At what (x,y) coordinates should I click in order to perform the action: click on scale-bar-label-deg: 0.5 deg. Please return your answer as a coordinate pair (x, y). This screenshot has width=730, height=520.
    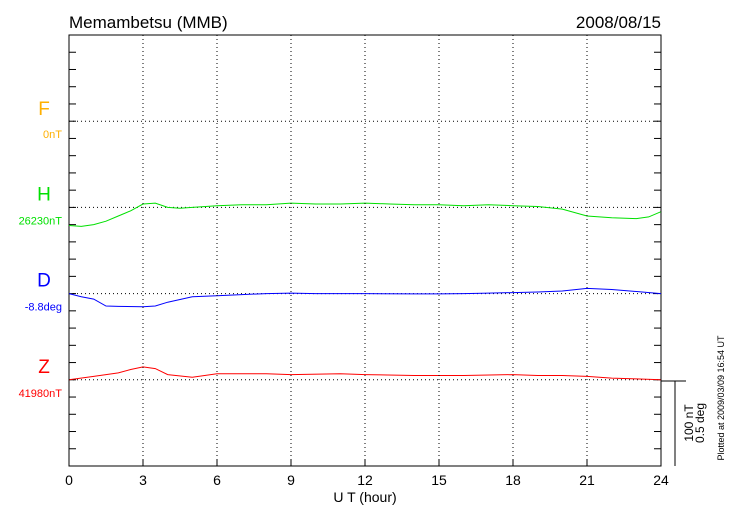
    Looking at the image, I should click on (700, 423).